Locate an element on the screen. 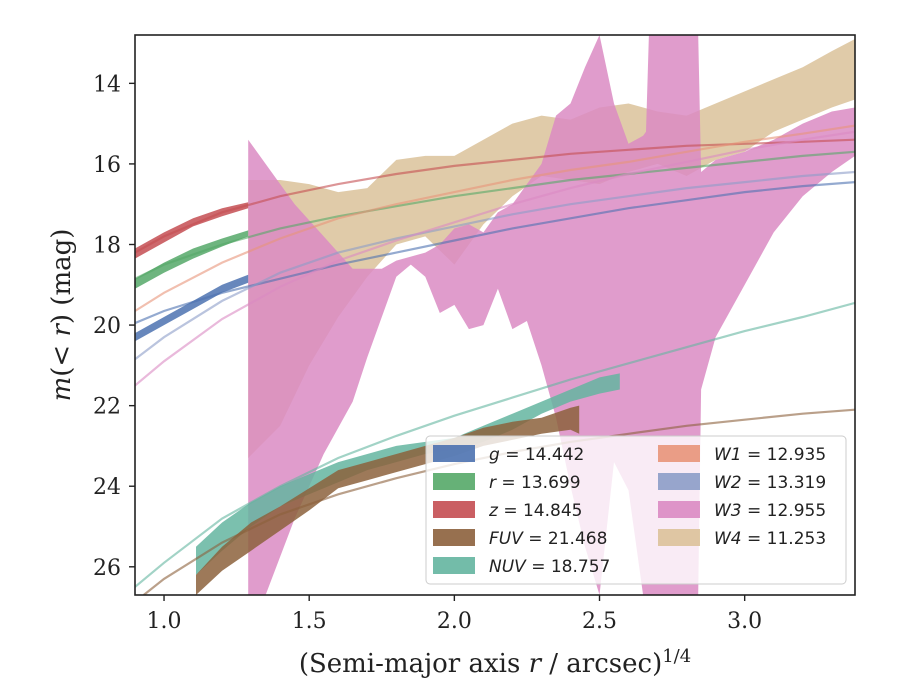  x-tick-label: 1.5 is located at coordinates (309, 621).